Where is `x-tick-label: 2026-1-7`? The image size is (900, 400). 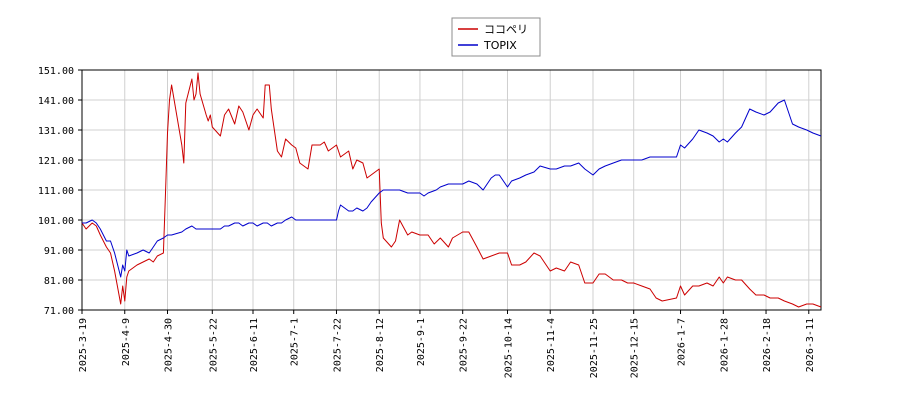
x-tick-label: 2026-1-7 is located at coordinates (682, 342).